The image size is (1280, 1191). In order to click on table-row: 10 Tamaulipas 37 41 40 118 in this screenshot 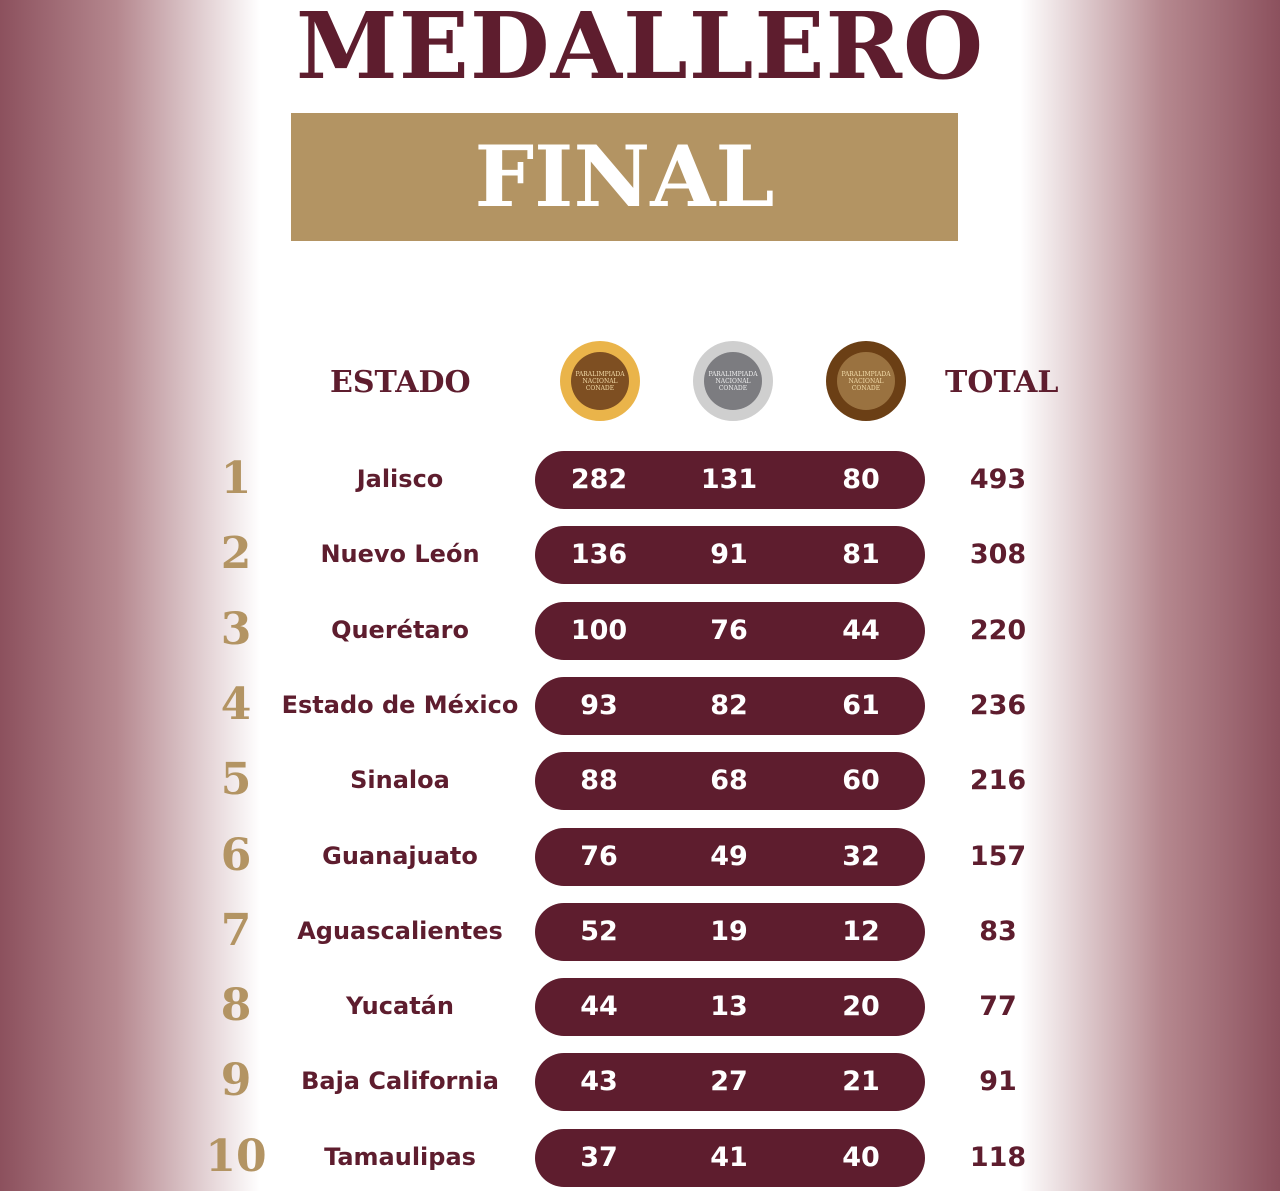, I will do `click(640, 1158)`.